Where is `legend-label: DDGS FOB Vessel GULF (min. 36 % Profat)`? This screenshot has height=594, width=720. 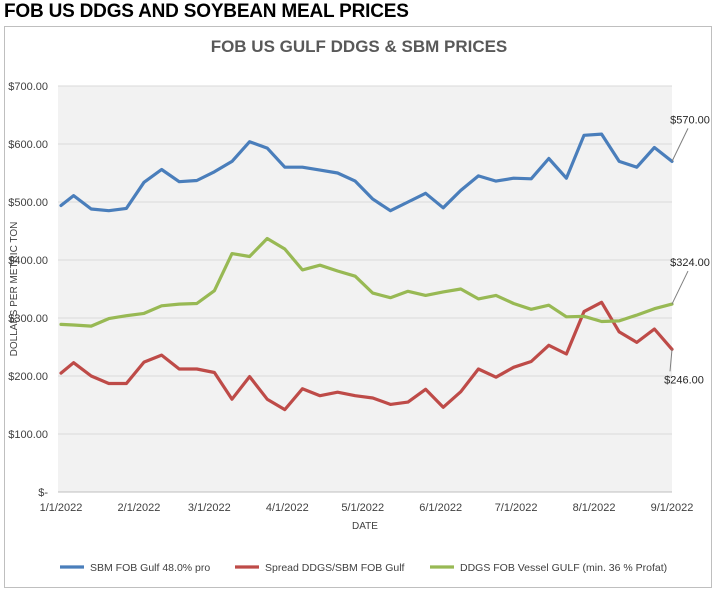
legend-label: DDGS FOB Vessel GULF (min. 36 % Profat) is located at coordinates (563, 568).